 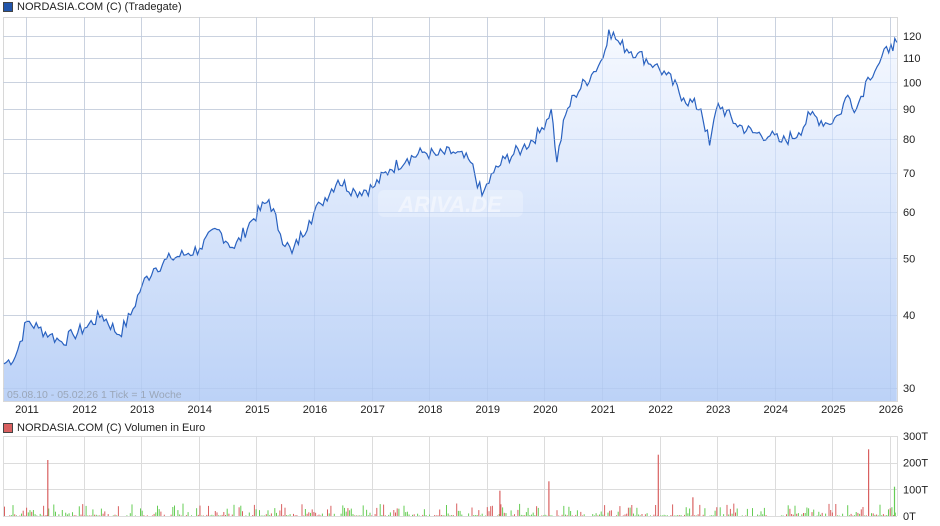 I want to click on svg-text: 2014, so click(x=200, y=410).